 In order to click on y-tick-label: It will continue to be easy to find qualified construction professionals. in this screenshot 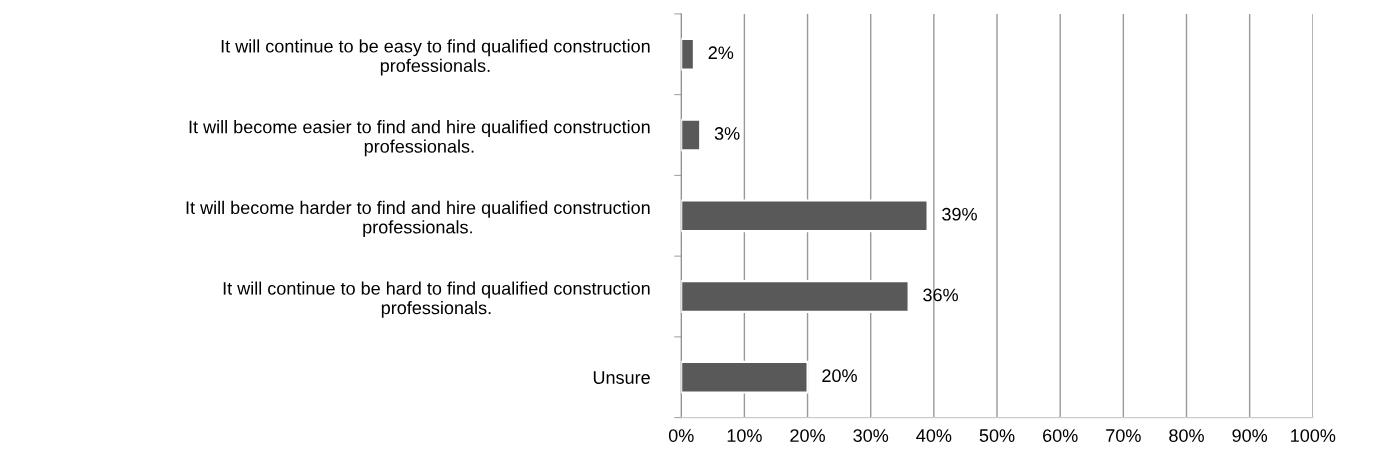, I will do `click(435, 57)`.